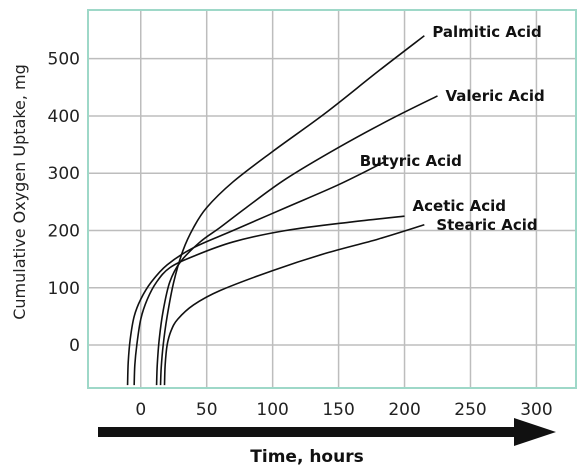 The image size is (578, 468). I want to click on x-tick-label: 0, so click(140, 410).